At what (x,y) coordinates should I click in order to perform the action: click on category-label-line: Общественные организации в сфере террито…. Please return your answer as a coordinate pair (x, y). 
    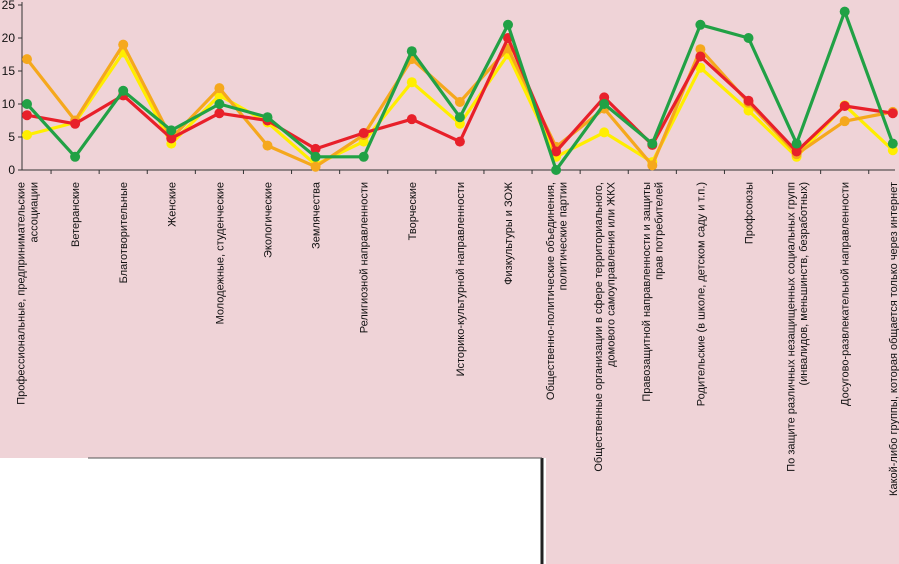
    Looking at the image, I should click on (599, 327).